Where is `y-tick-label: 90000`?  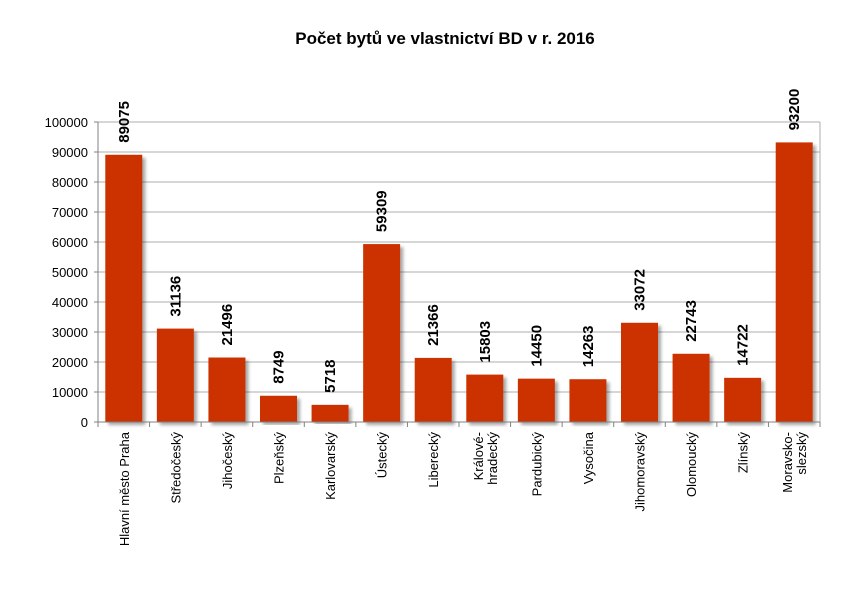 y-tick-label: 90000 is located at coordinates (70, 152).